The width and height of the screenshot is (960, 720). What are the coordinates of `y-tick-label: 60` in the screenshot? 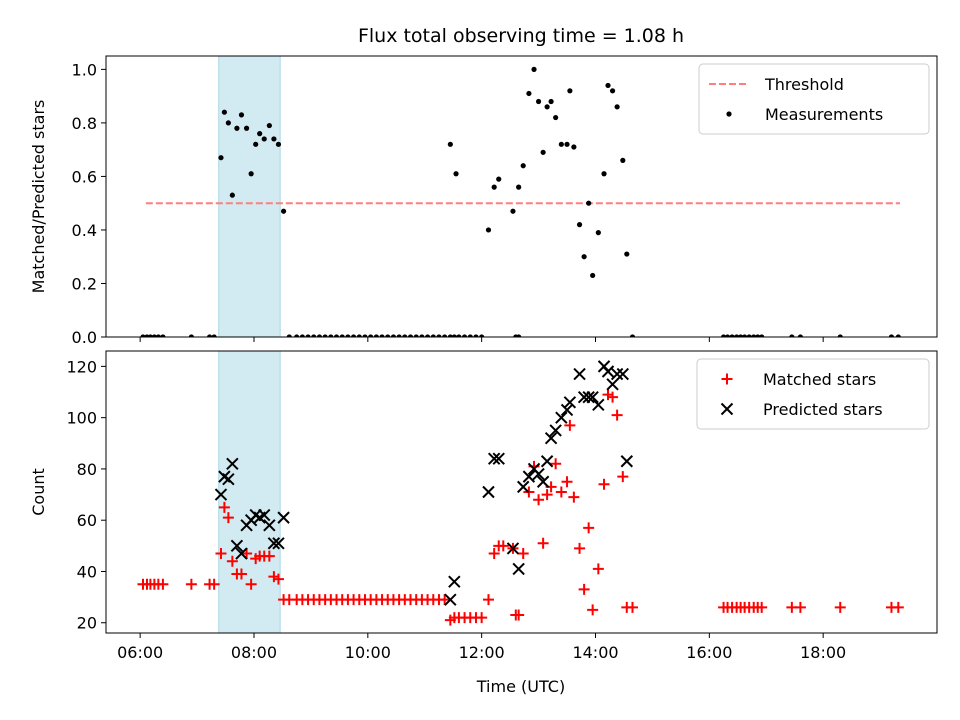 It's located at (87, 520).